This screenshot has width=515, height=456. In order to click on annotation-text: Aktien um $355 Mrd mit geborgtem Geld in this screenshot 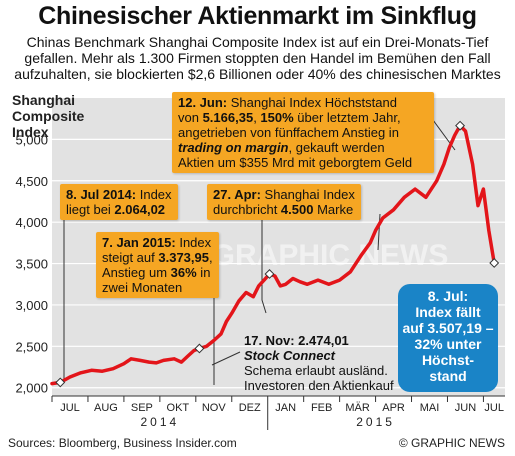, I will do `click(295, 162)`.